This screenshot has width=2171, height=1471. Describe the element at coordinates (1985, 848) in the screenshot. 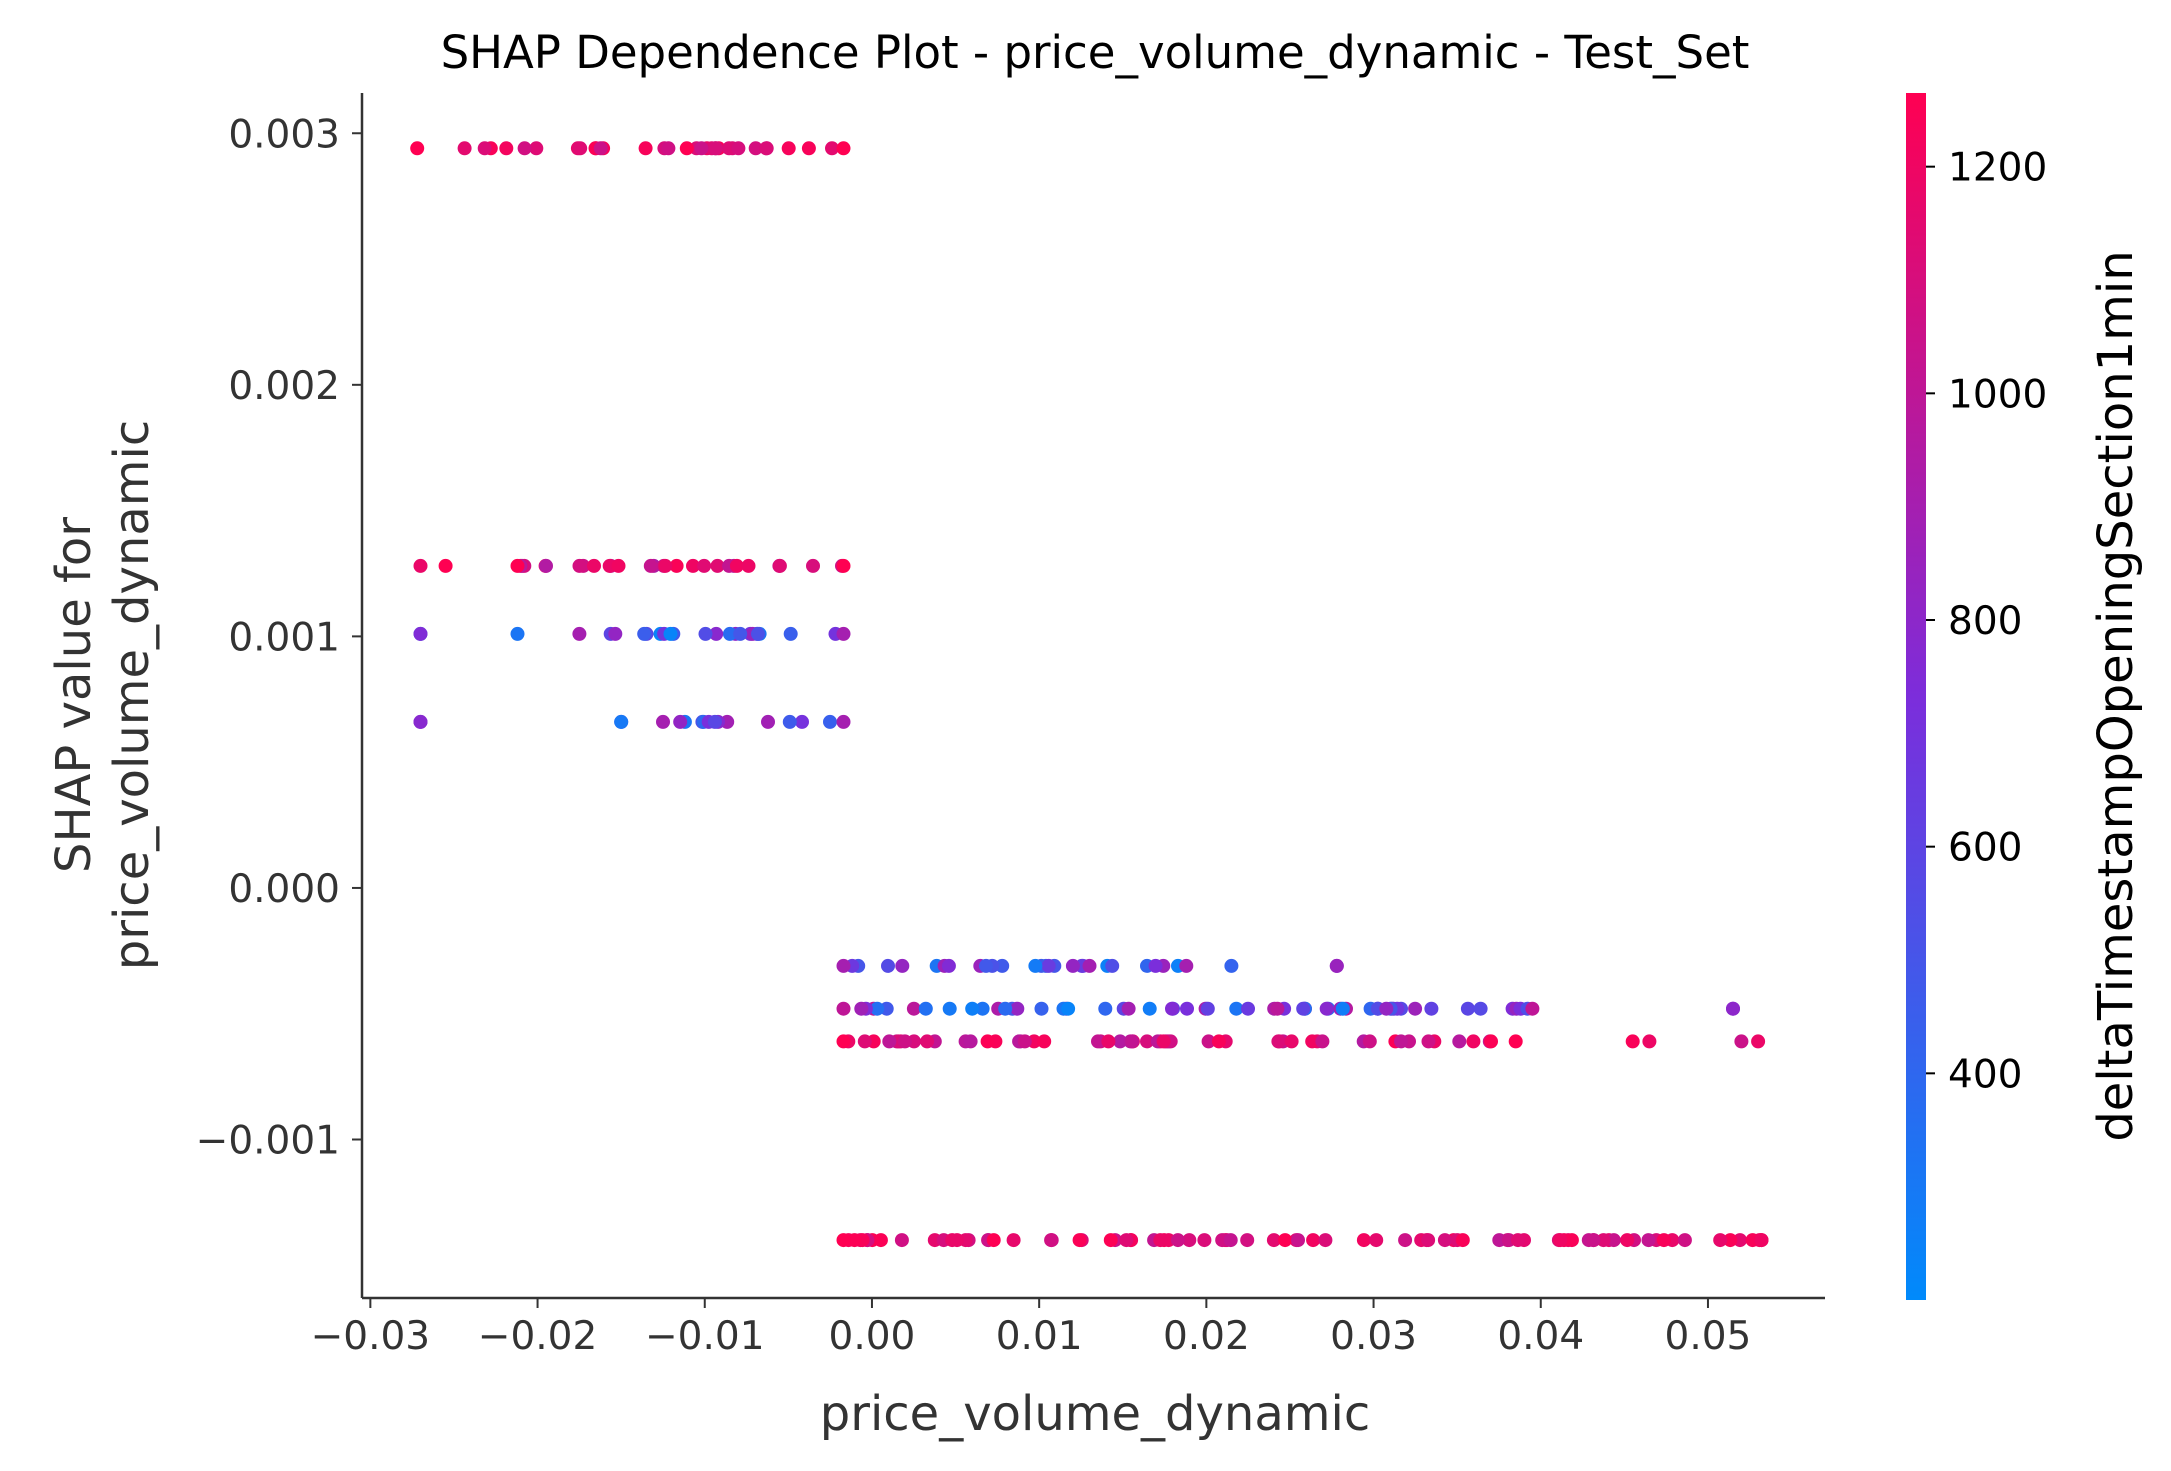

I see `colorbar-tick-label: 600` at that location.